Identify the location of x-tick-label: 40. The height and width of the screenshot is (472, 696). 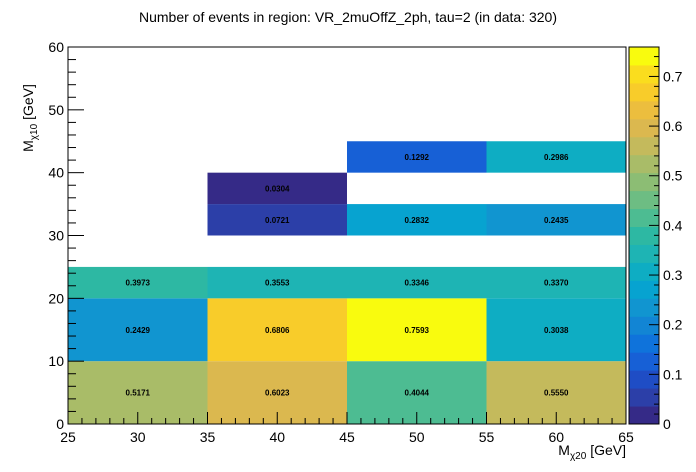
(277, 437).